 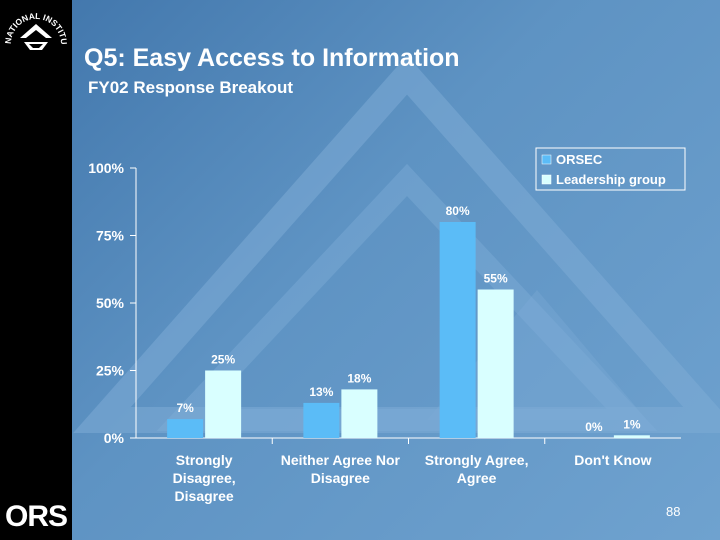 What do you see at coordinates (36, 516) in the screenshot?
I see `ors-logo: ORS` at bounding box center [36, 516].